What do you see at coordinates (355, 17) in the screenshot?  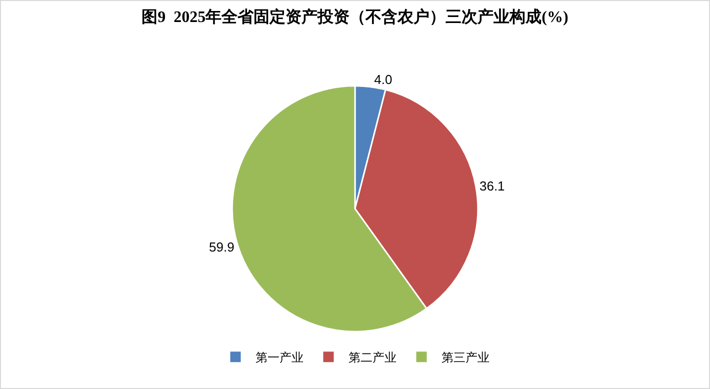 I see `chart-title: 图9 2025年全省固定资产投资（不含农户）三次产业构成(%)` at bounding box center [355, 17].